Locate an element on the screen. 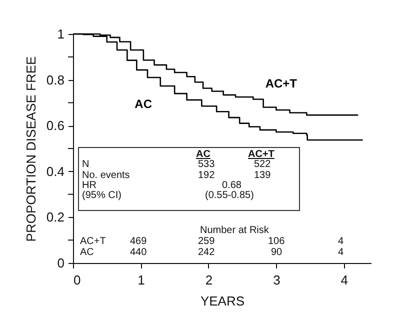  x-tick-label: 3 is located at coordinates (276, 280).